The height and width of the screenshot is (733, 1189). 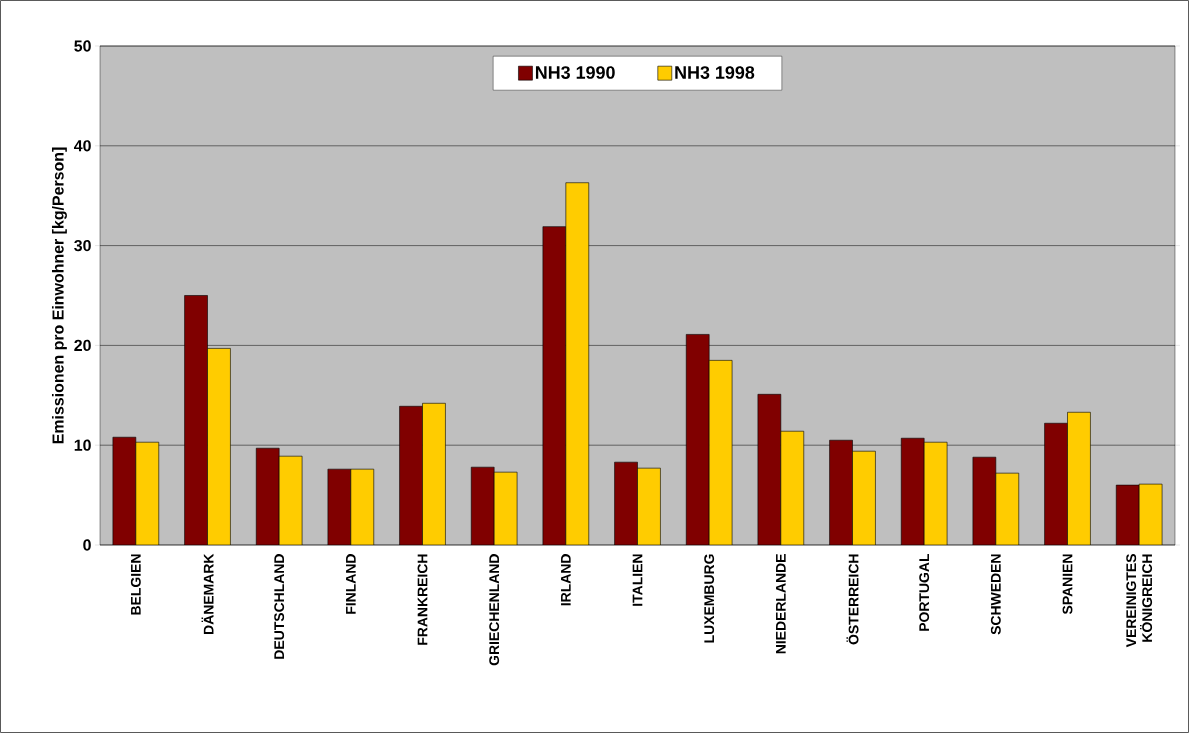 I want to click on legend-label: NH3 1998, so click(x=715, y=72).